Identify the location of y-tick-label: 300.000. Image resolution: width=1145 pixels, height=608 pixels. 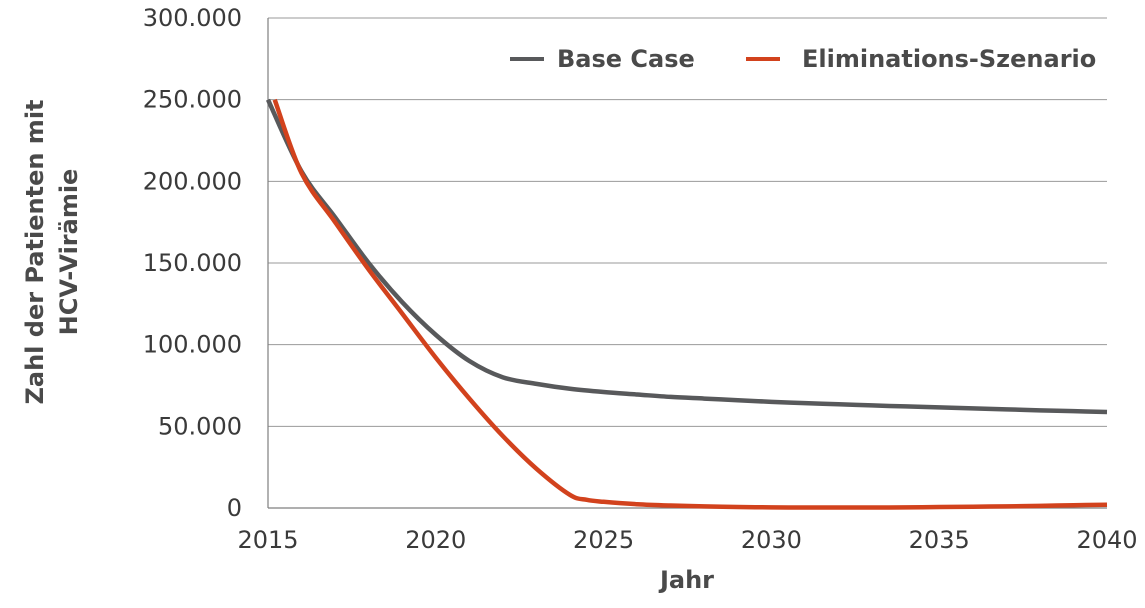
(192, 18).